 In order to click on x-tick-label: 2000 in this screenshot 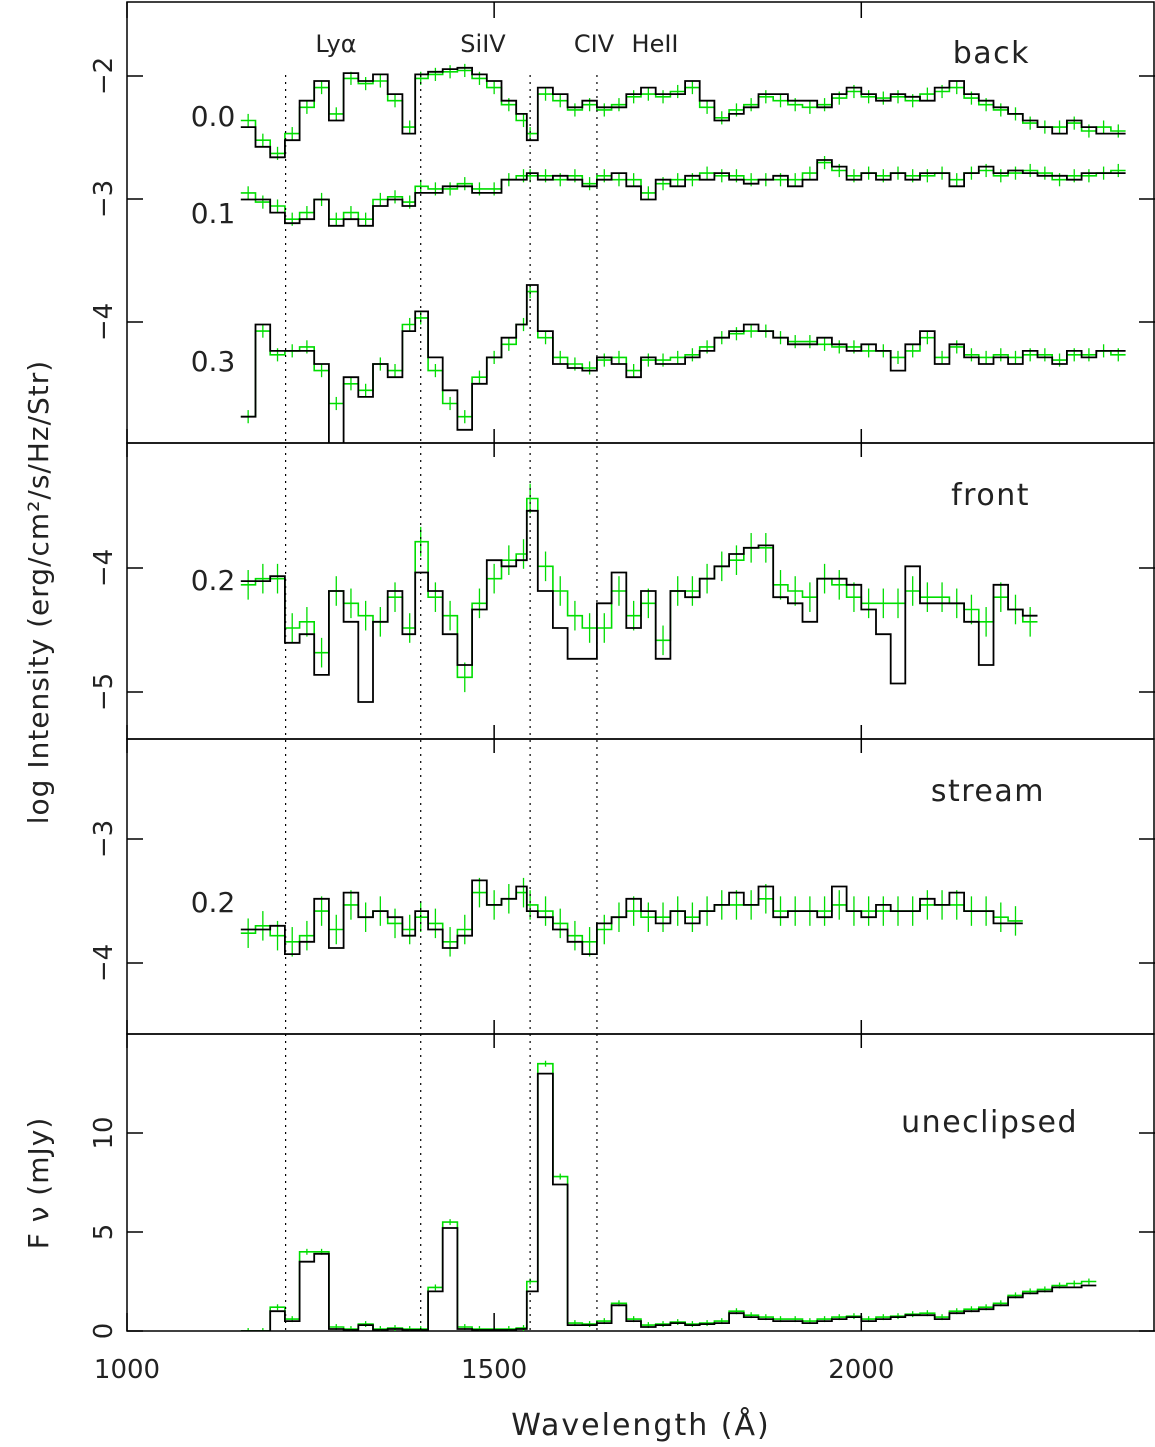, I will do `click(861, 1370)`.